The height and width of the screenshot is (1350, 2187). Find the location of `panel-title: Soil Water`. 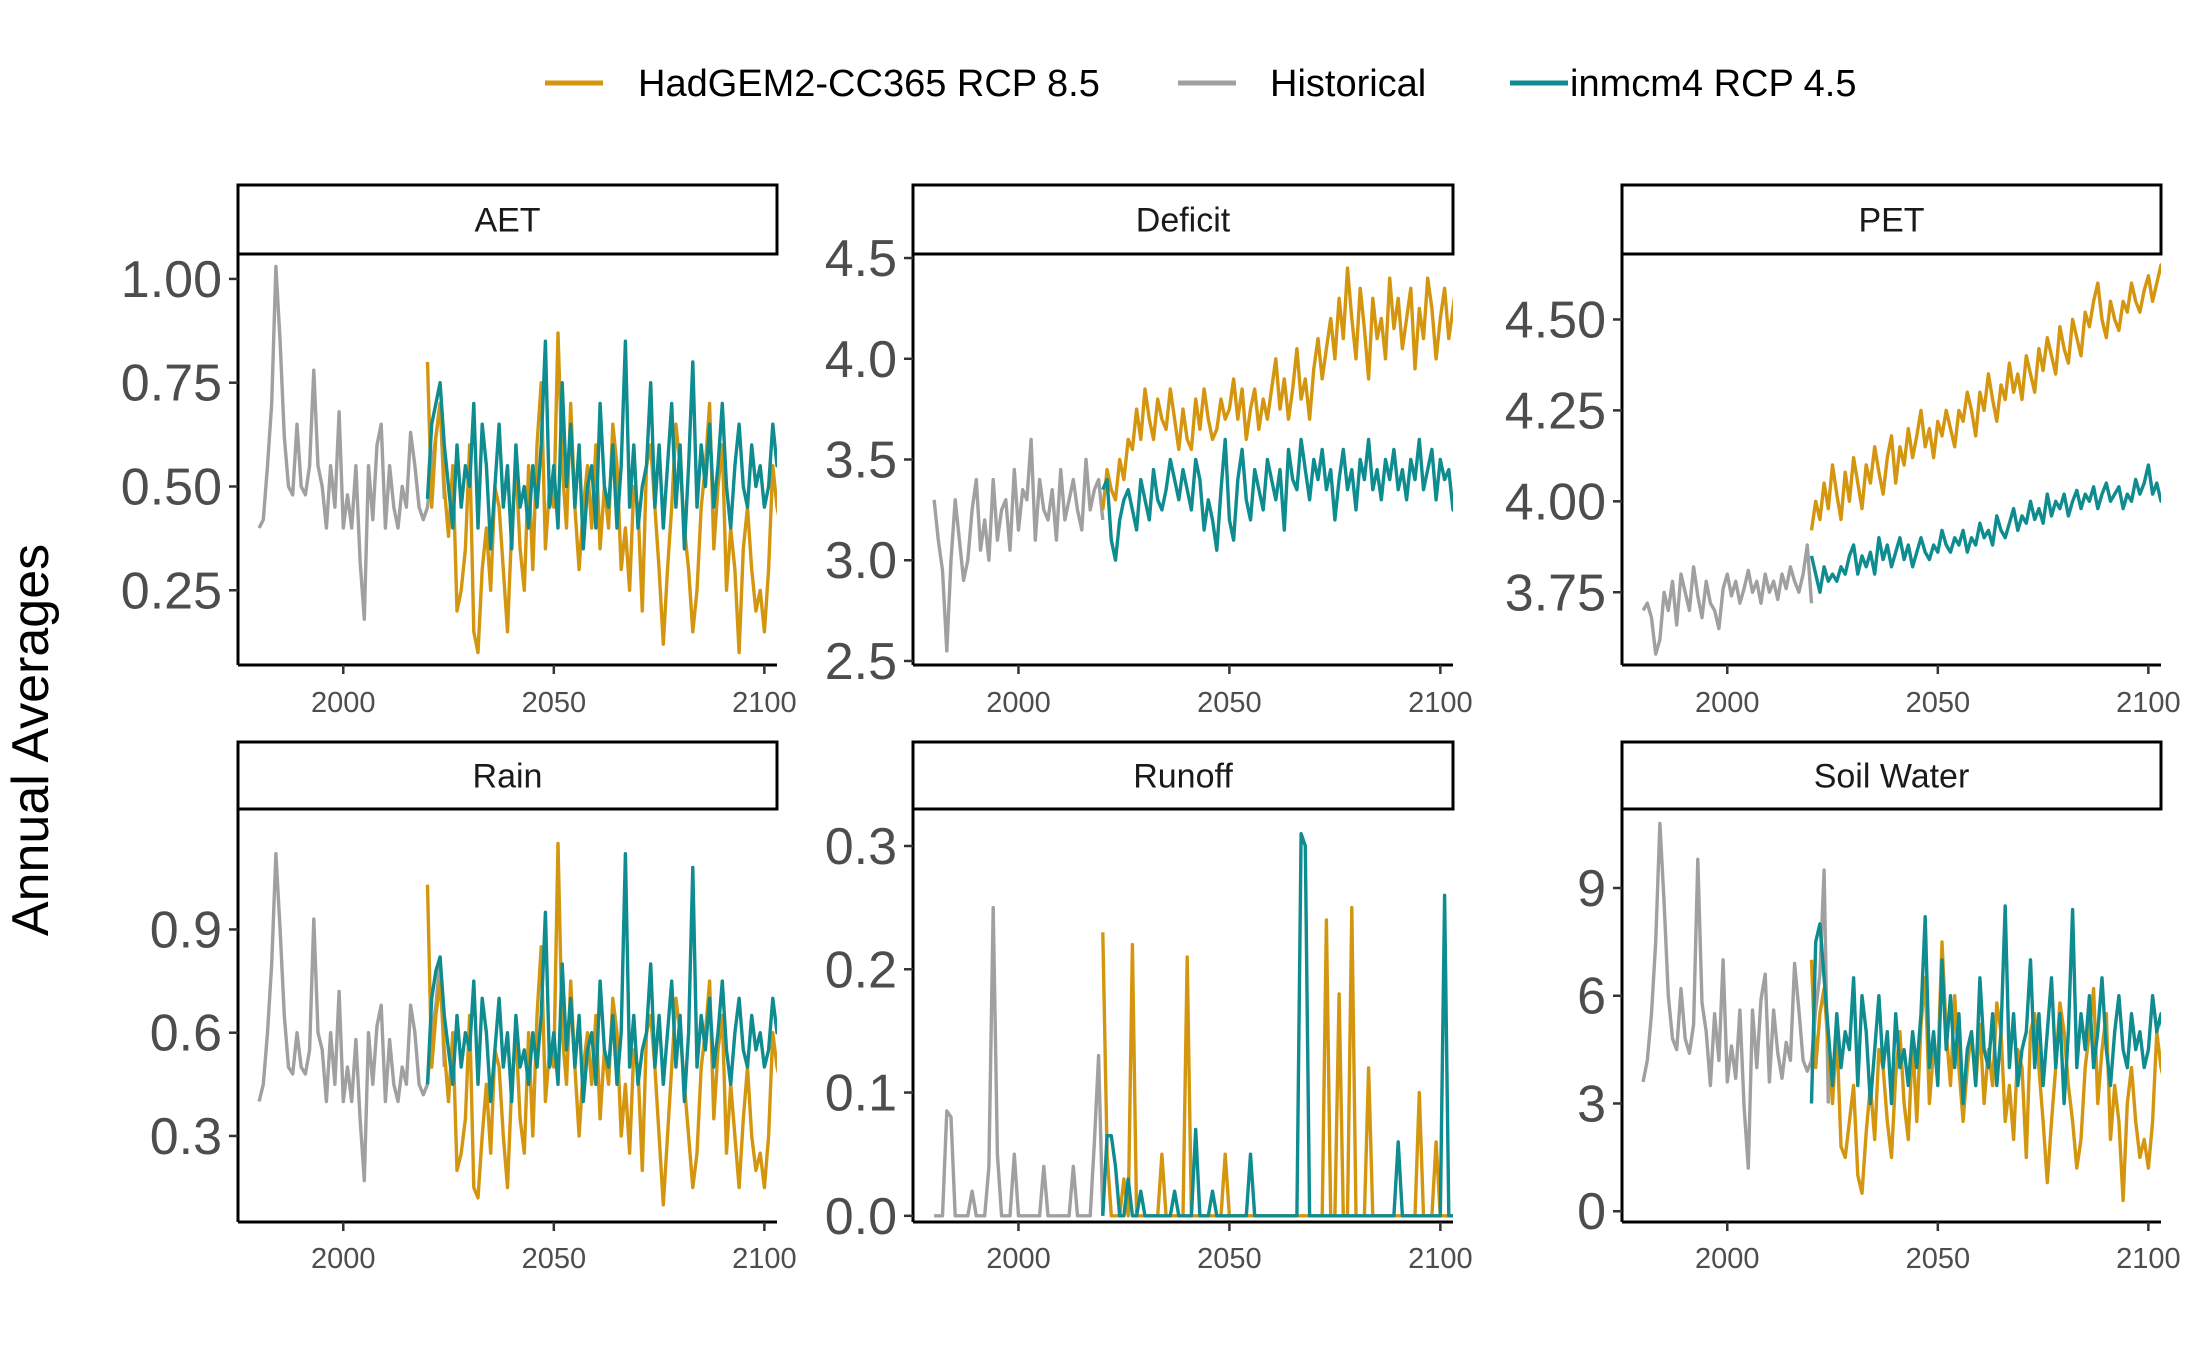

panel-title: Soil Water is located at coordinates (1892, 777).